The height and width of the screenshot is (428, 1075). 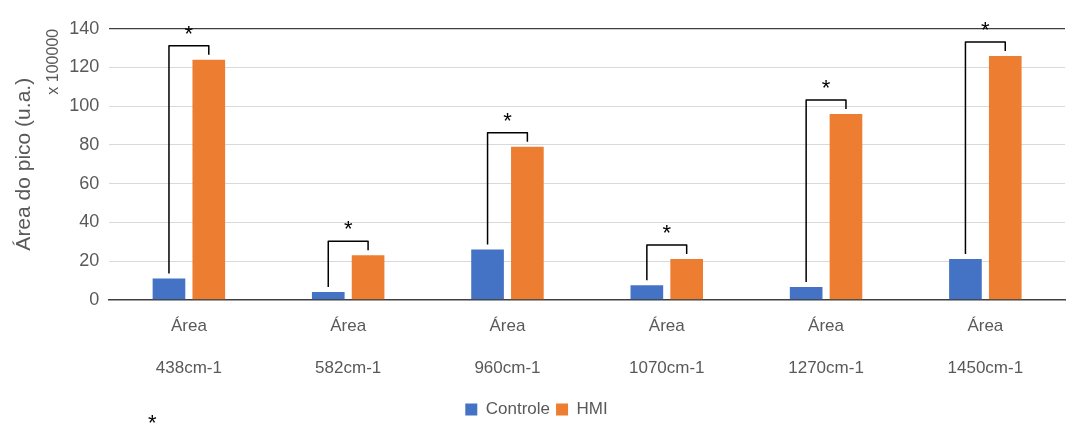 What do you see at coordinates (94, 298) in the screenshot?
I see `y-tick-label: 0` at bounding box center [94, 298].